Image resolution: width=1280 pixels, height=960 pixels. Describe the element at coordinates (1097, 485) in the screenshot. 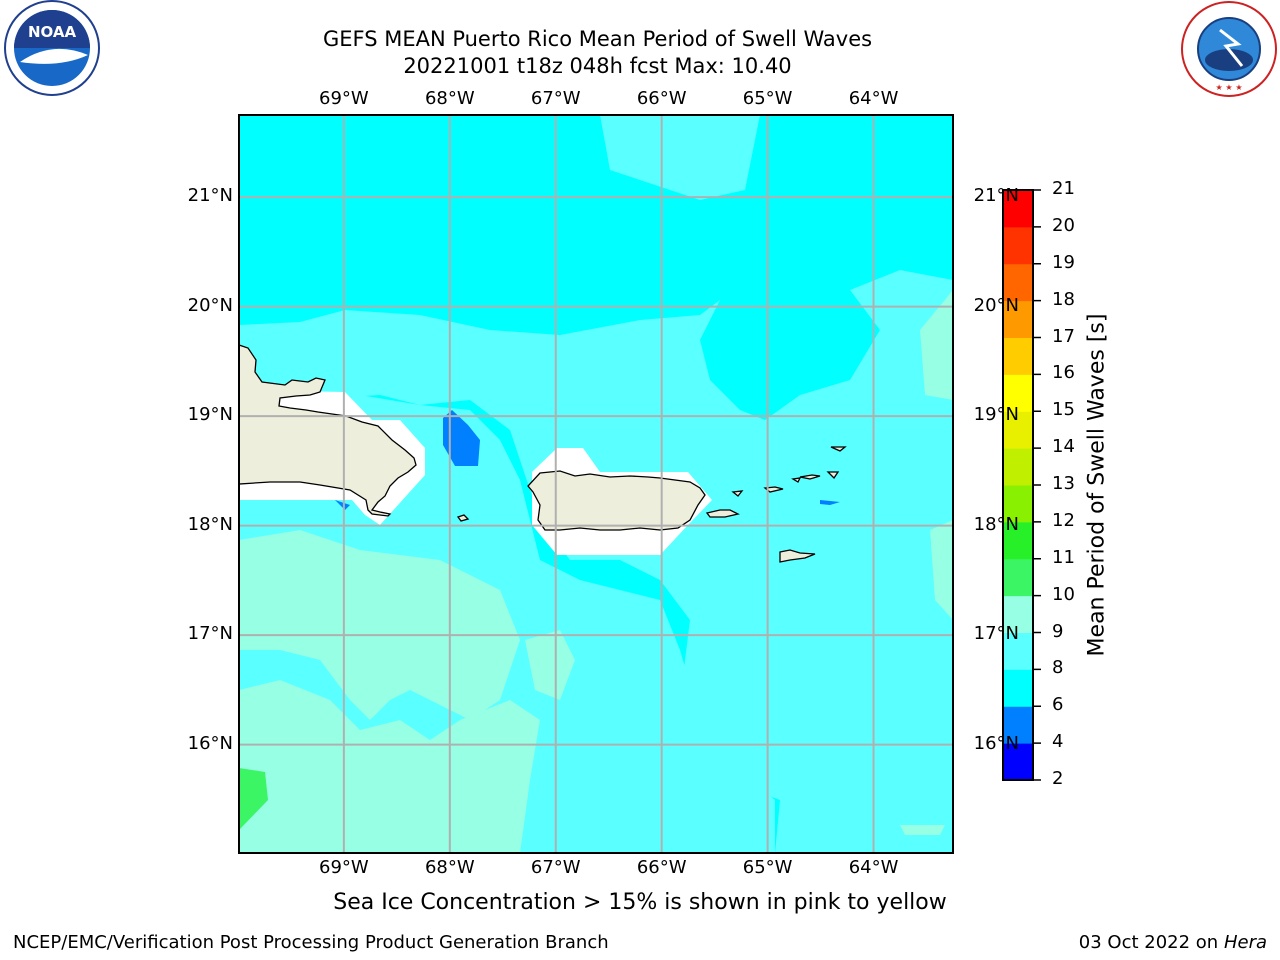

I see `colorbar-label: Mean Period of Swell Waves [s]` at that location.